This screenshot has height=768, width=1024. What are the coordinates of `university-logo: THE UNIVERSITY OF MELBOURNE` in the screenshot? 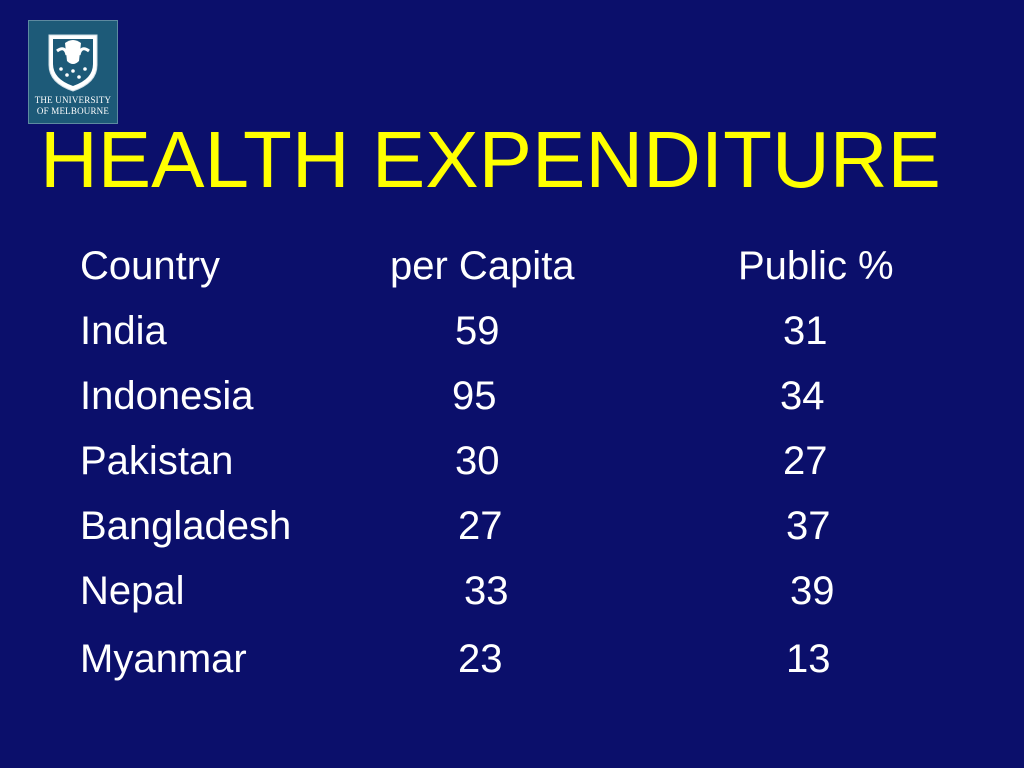 It's located at (73, 72).